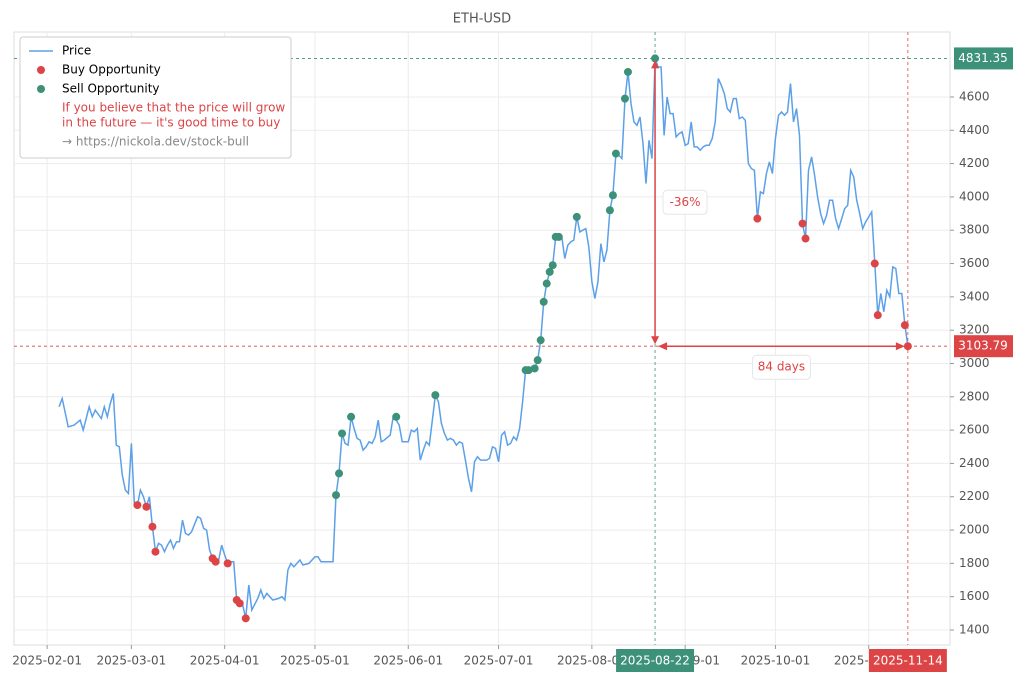 This screenshot has width=1020, height=684. Describe the element at coordinates (974, 263) in the screenshot. I see `y-tick-label: 3600` at that location.